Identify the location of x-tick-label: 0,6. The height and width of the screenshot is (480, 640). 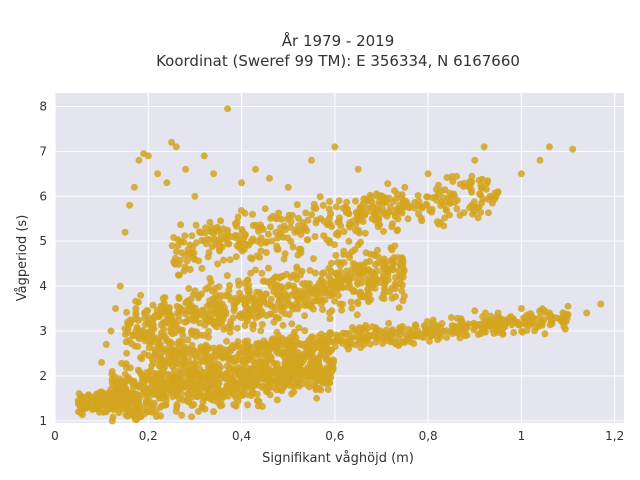
(334, 436).